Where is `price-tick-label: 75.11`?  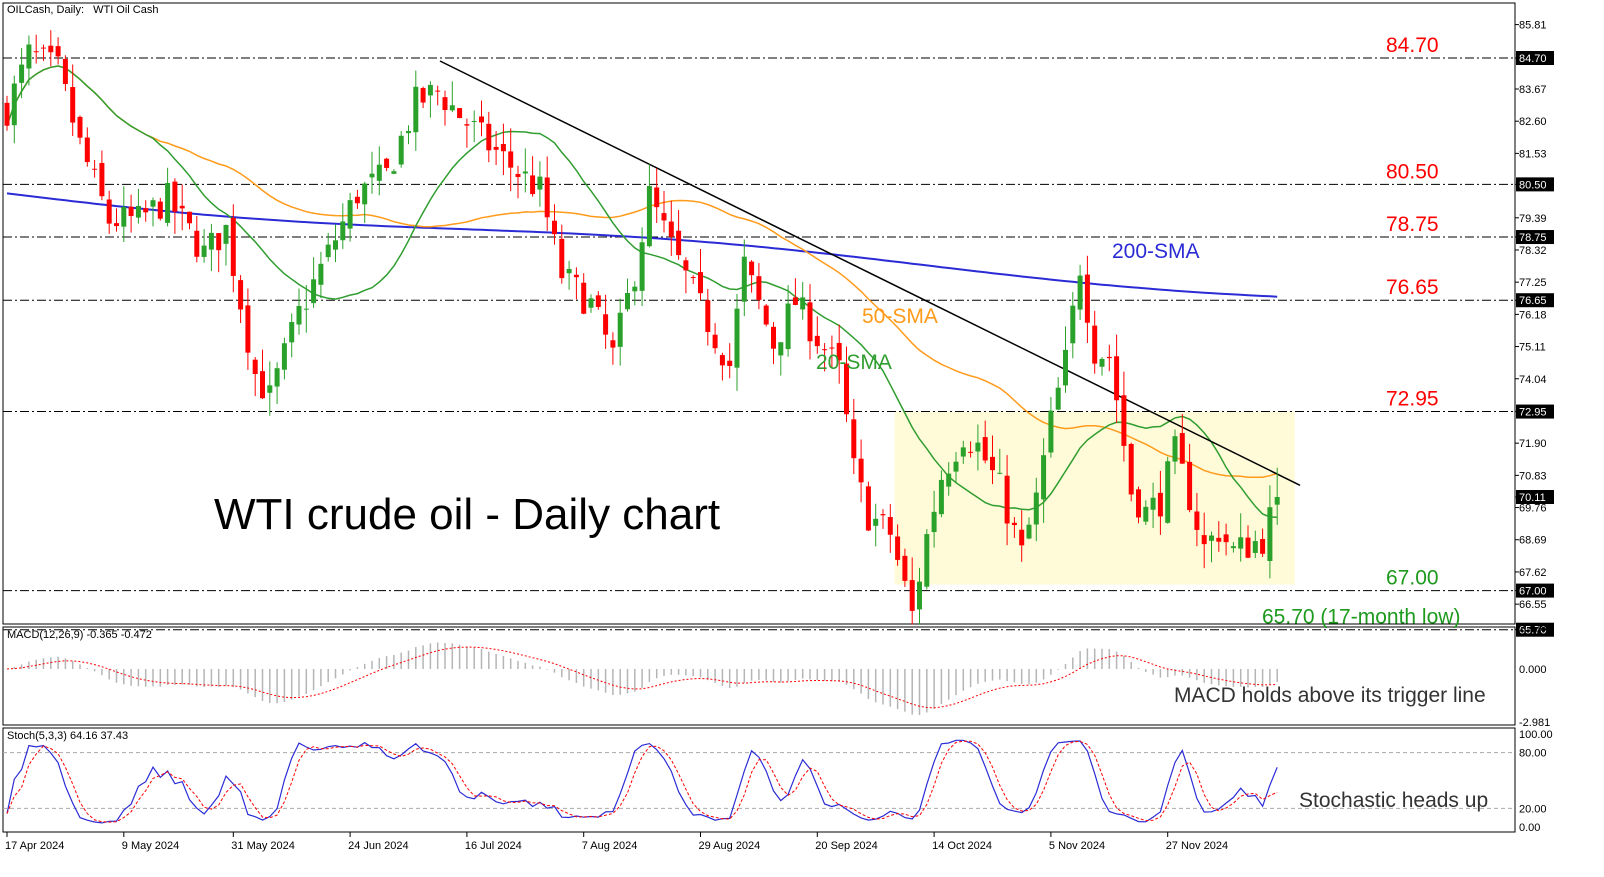 price-tick-label: 75.11 is located at coordinates (1532, 348).